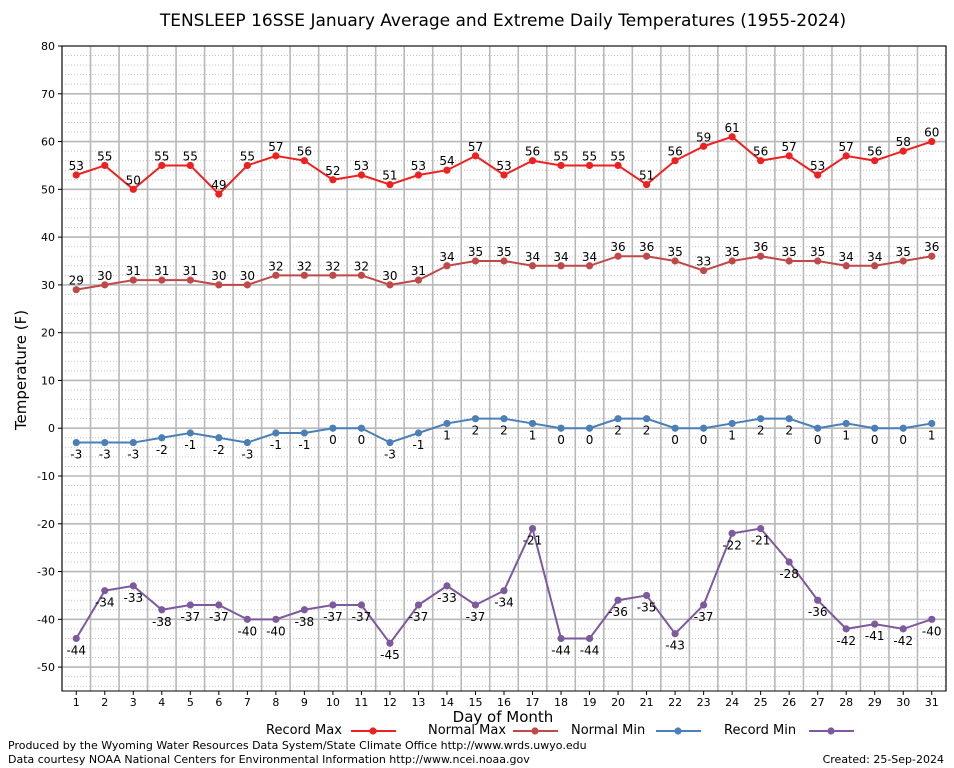 Image resolution: width=954 pixels, height=768 pixels. What do you see at coordinates (46, 619) in the screenshot?
I see `y-tick-label: -40` at bounding box center [46, 619].